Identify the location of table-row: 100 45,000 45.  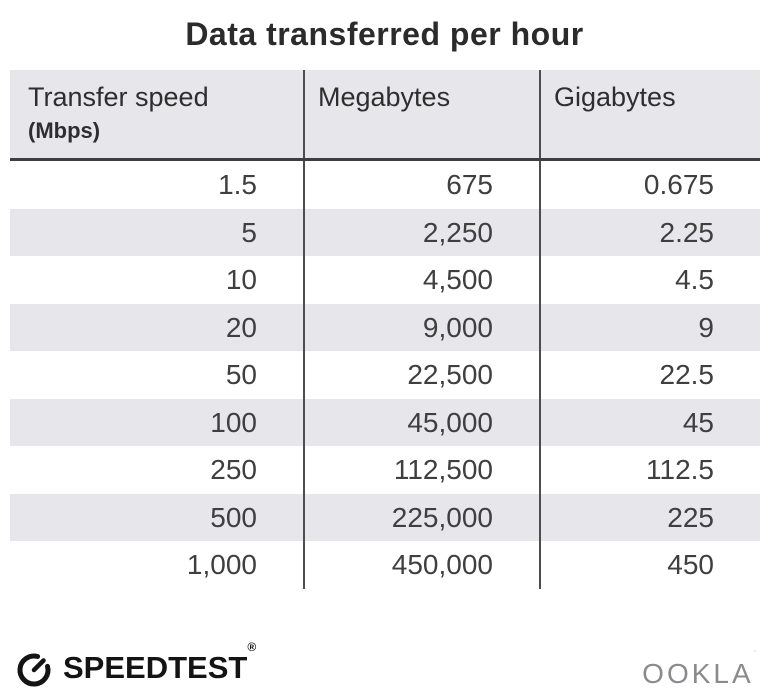
(385, 422).